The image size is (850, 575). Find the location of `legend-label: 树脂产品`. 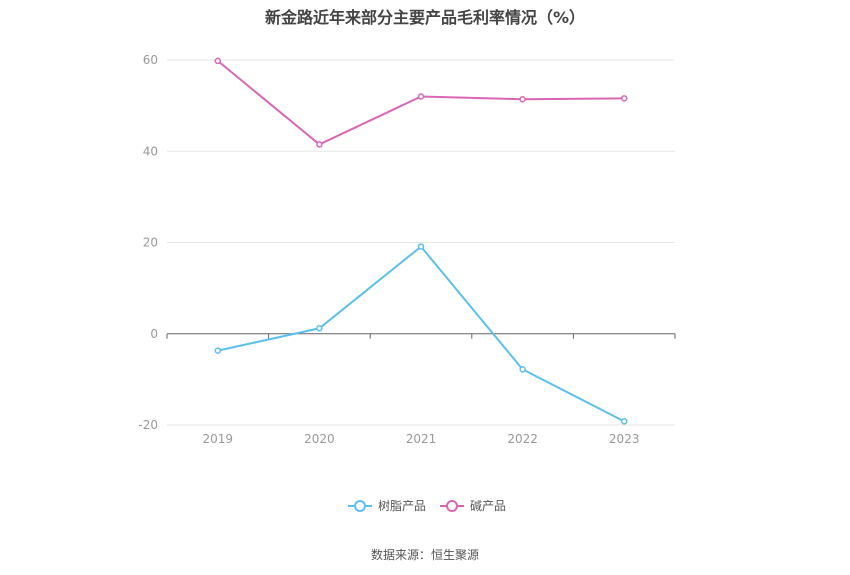

legend-label: 树脂产品 is located at coordinates (402, 505).